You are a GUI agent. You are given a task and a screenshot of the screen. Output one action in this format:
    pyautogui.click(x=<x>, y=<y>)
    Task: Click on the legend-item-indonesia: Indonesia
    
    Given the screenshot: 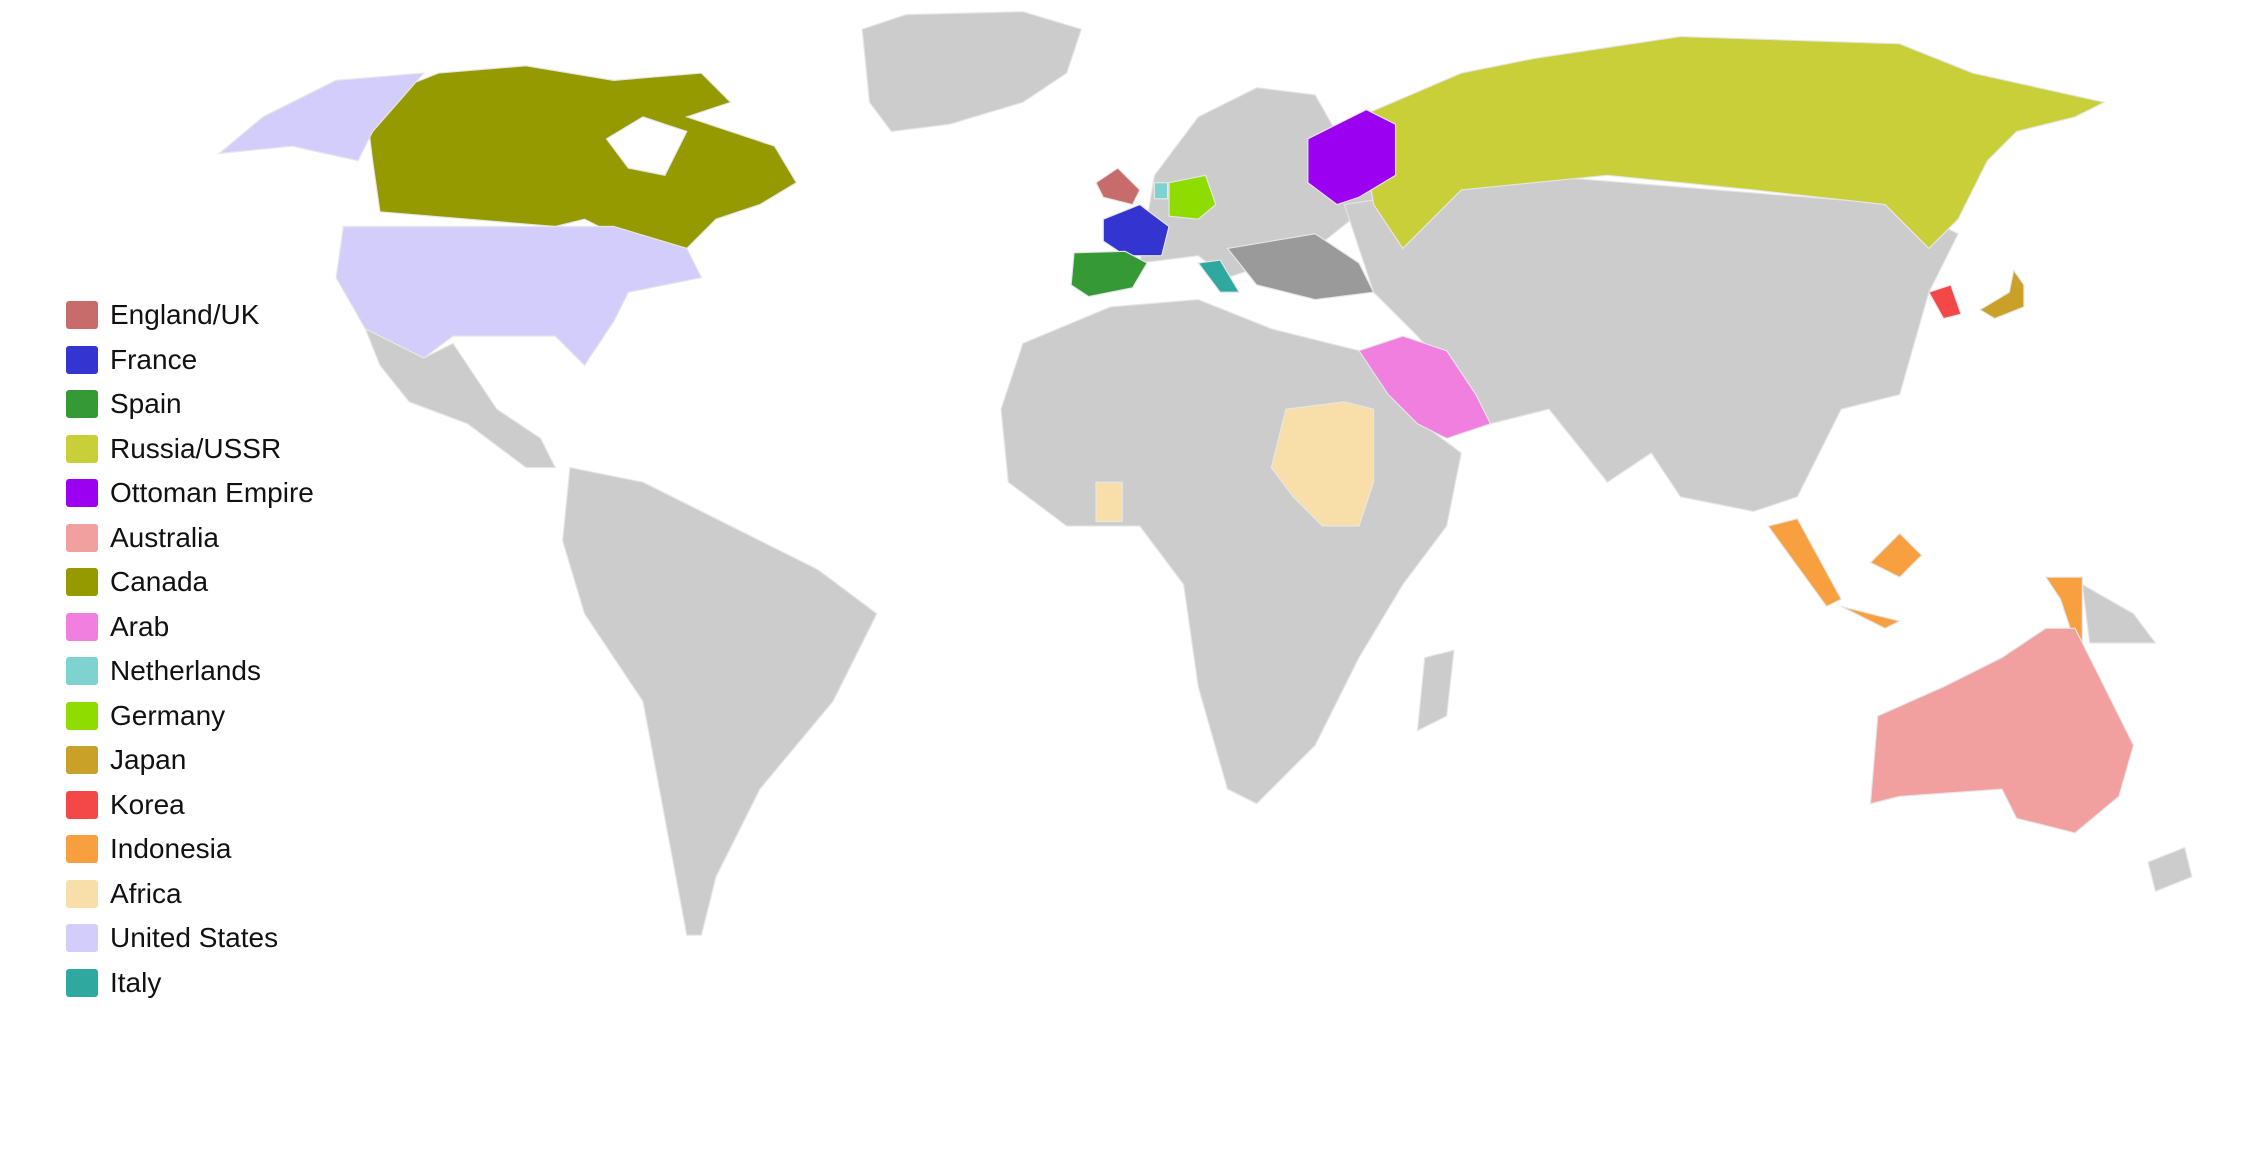 What is the action you would take?
    pyautogui.click(x=190, y=849)
    